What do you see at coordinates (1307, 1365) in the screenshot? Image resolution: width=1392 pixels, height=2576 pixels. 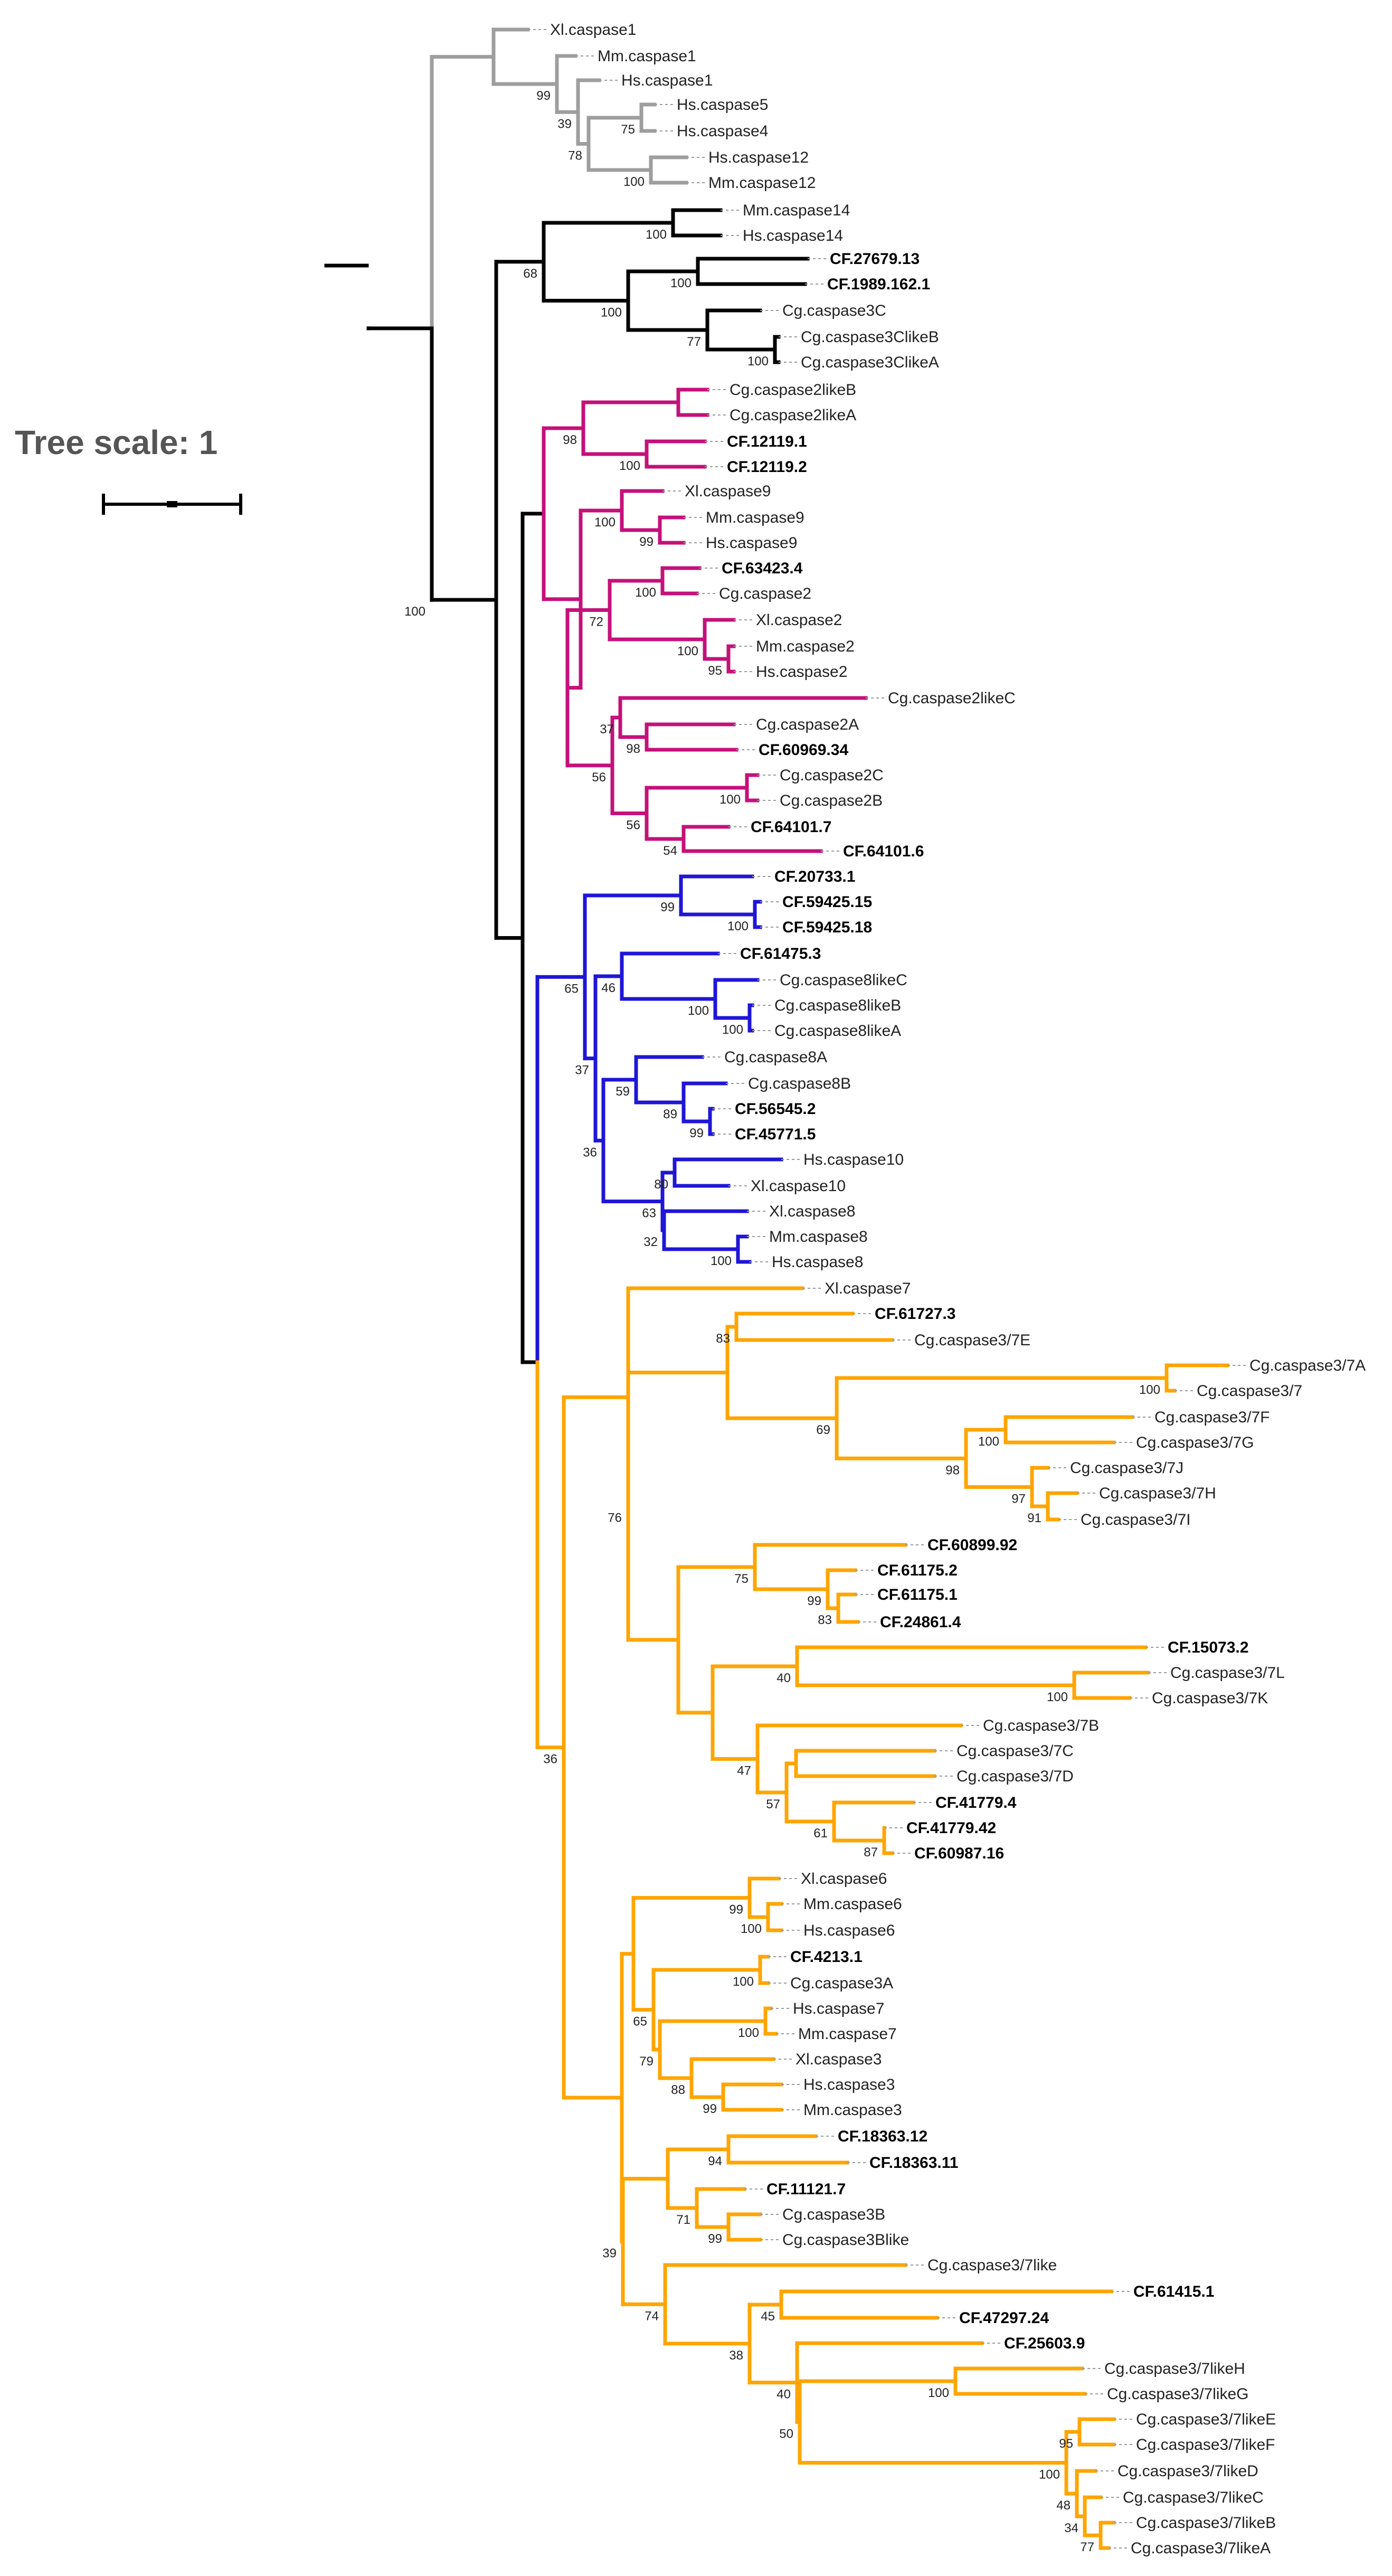 I see `leaf-label: Cg.caspase3/7A` at bounding box center [1307, 1365].